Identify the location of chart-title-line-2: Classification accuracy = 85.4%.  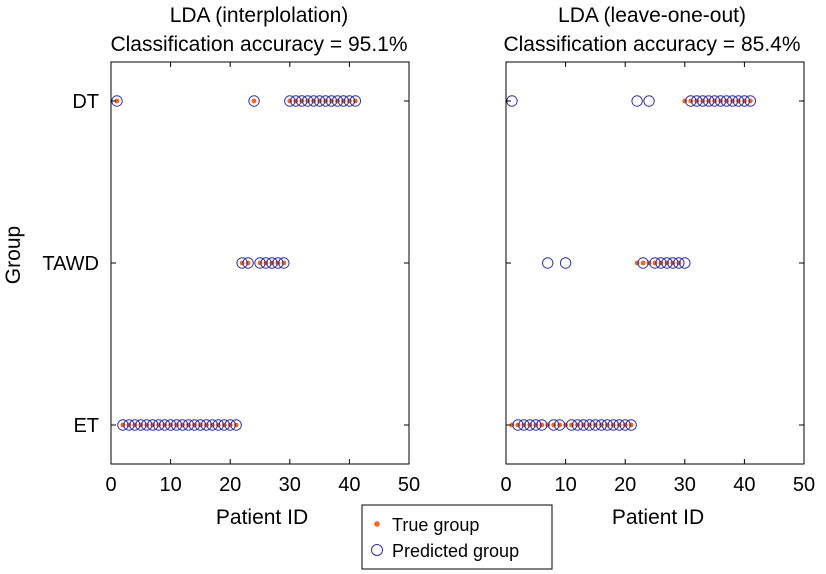
(651, 44).